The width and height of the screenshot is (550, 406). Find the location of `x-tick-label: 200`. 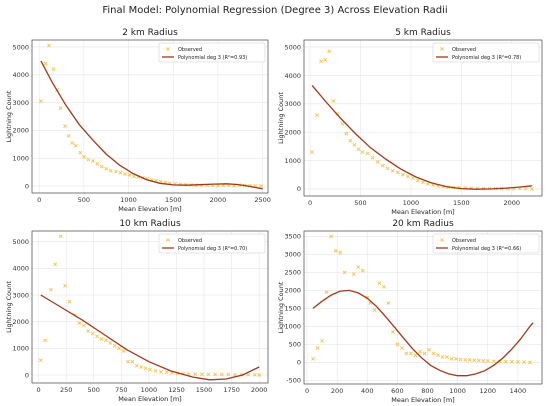

x-tick-label: 200 is located at coordinates (337, 391).